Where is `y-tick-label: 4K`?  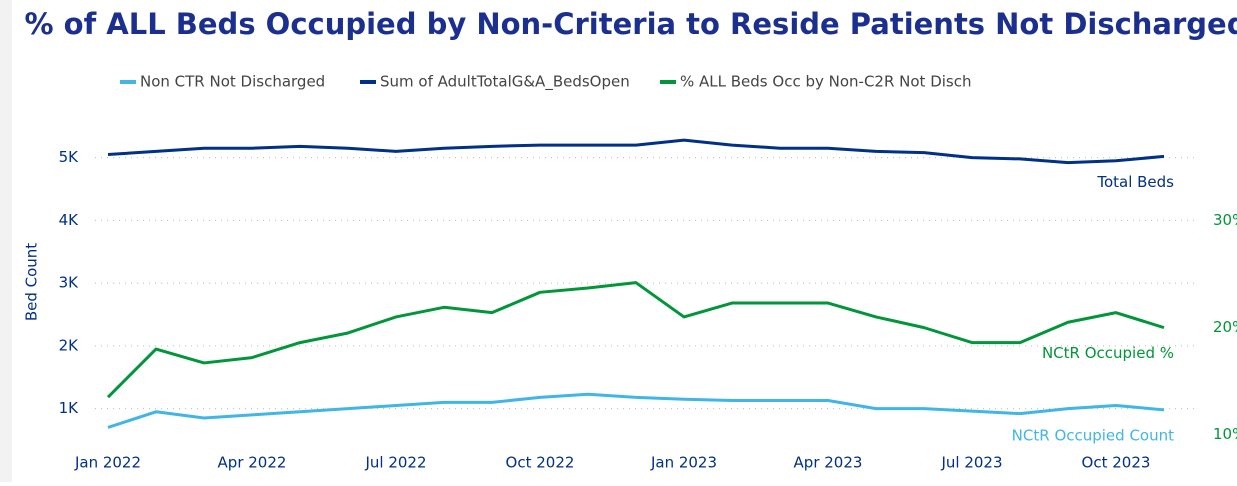
y-tick-label: 4K is located at coordinates (69, 220).